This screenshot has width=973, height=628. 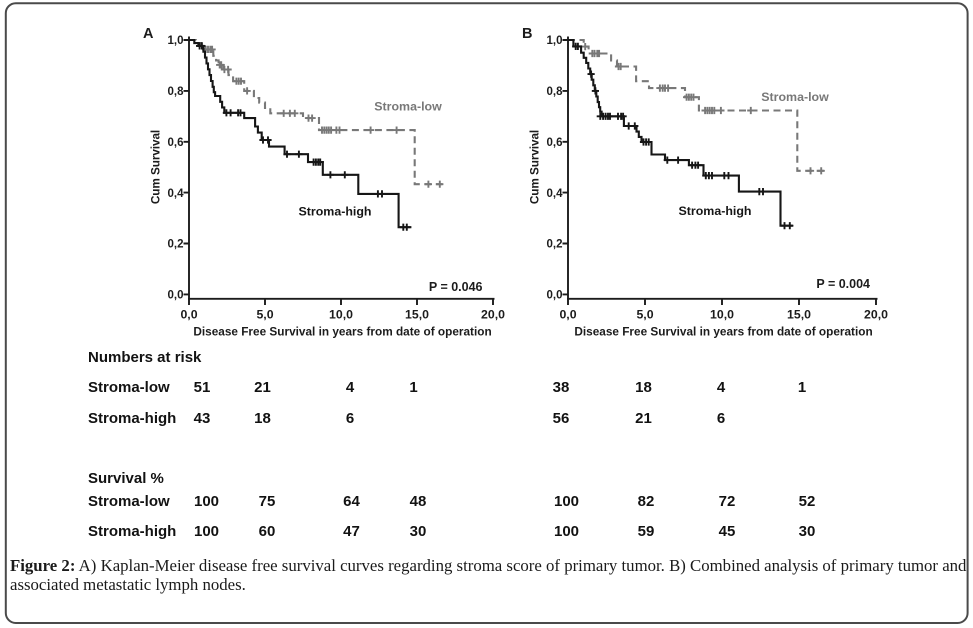 What do you see at coordinates (267, 531) in the screenshot?
I see `svg-text: 60` at bounding box center [267, 531].